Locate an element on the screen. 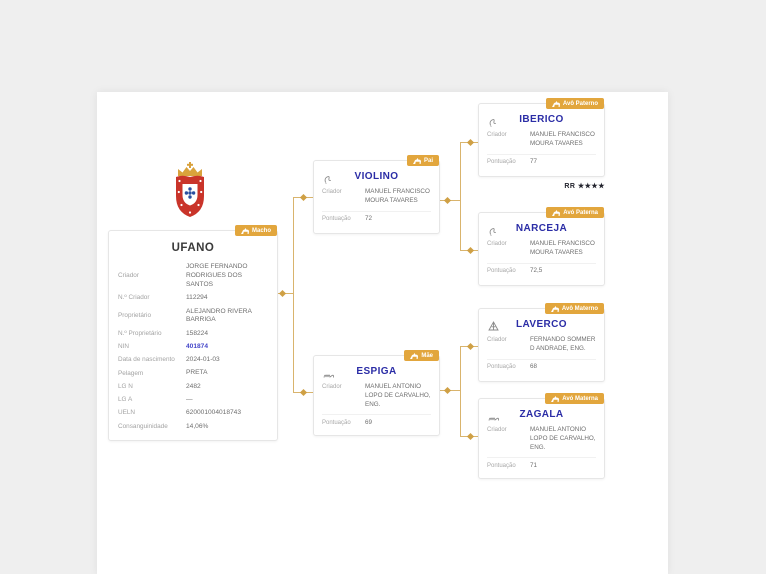  pontuacao-row: Pontuação 72 is located at coordinates (376, 218).